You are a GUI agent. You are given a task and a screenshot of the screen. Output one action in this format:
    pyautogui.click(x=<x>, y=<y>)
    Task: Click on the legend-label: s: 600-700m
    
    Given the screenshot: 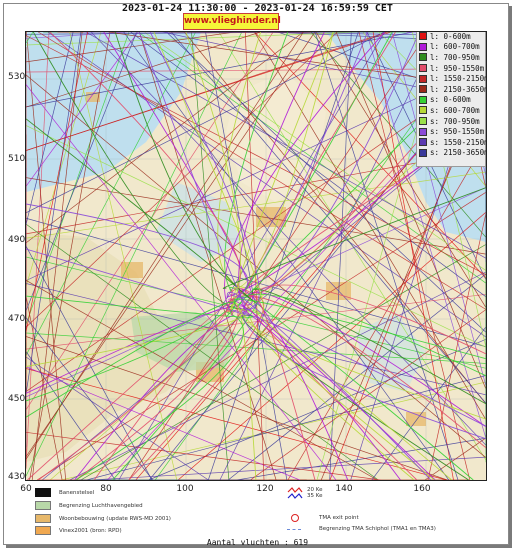 What is the action you would take?
    pyautogui.click(x=455, y=110)
    